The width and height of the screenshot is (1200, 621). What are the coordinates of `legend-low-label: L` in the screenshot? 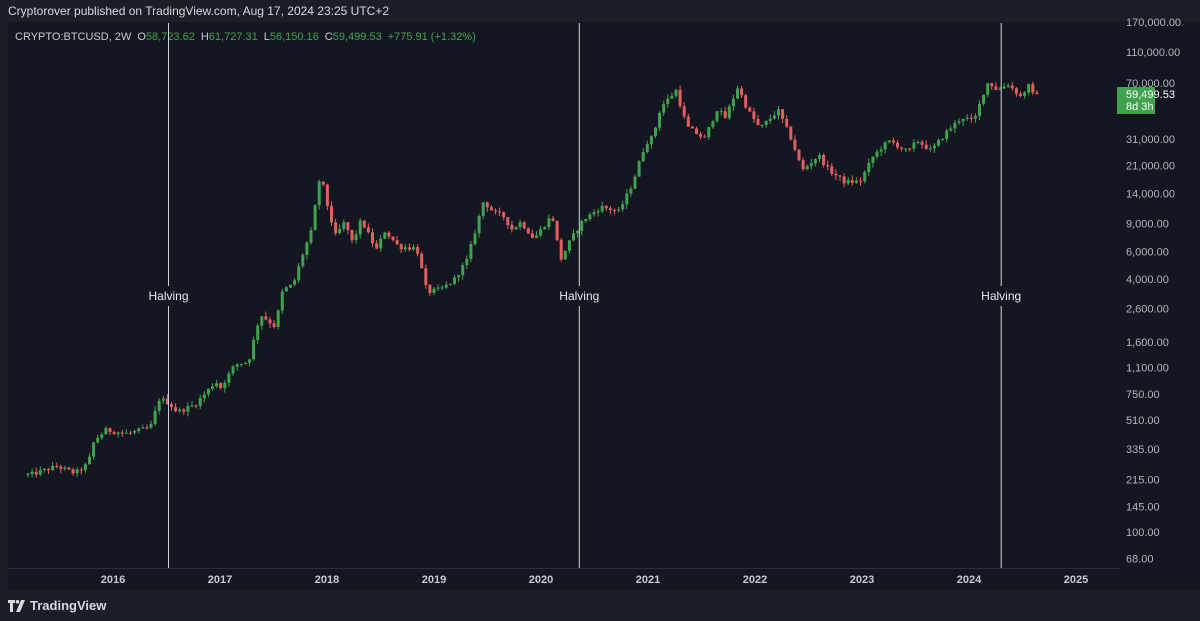 It's located at (266, 37).